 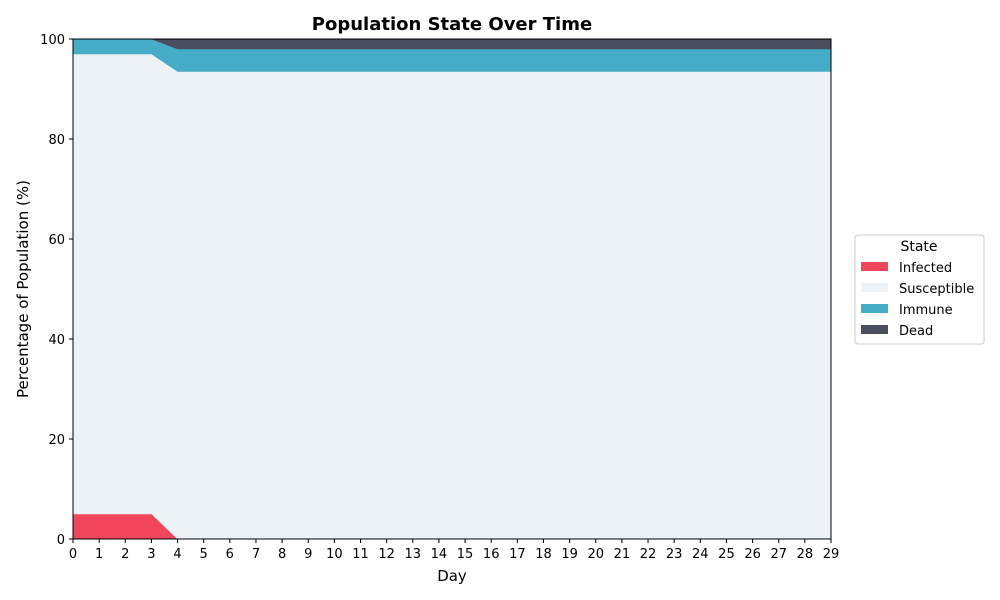 I want to click on legend-title: State, so click(x=918, y=247).